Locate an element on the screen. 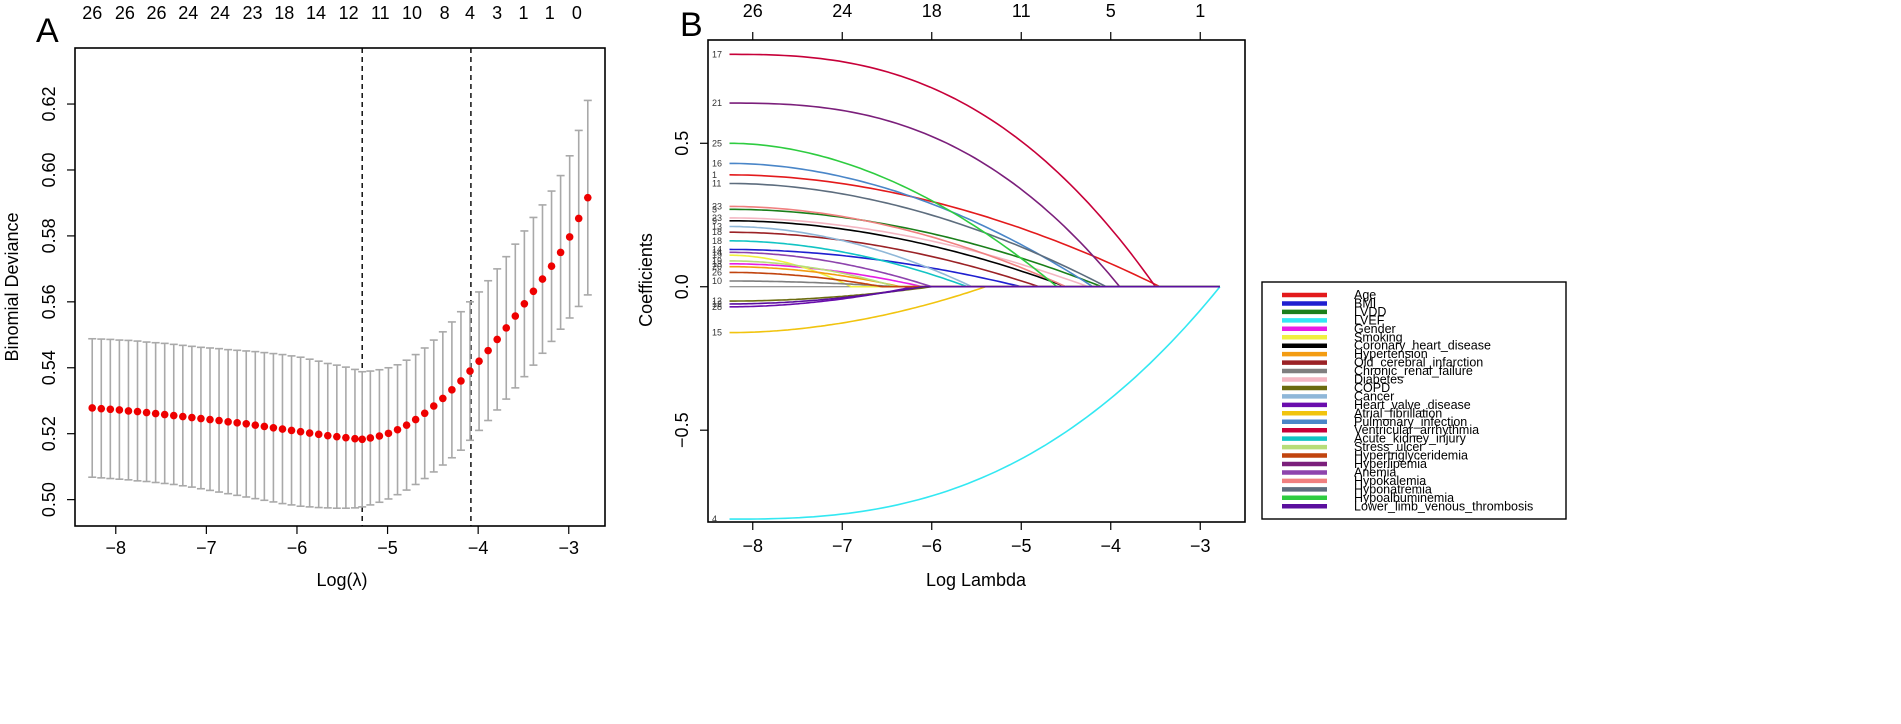 The height and width of the screenshot is (724, 1901). legend-label: LVEF is located at coordinates (1369, 320).